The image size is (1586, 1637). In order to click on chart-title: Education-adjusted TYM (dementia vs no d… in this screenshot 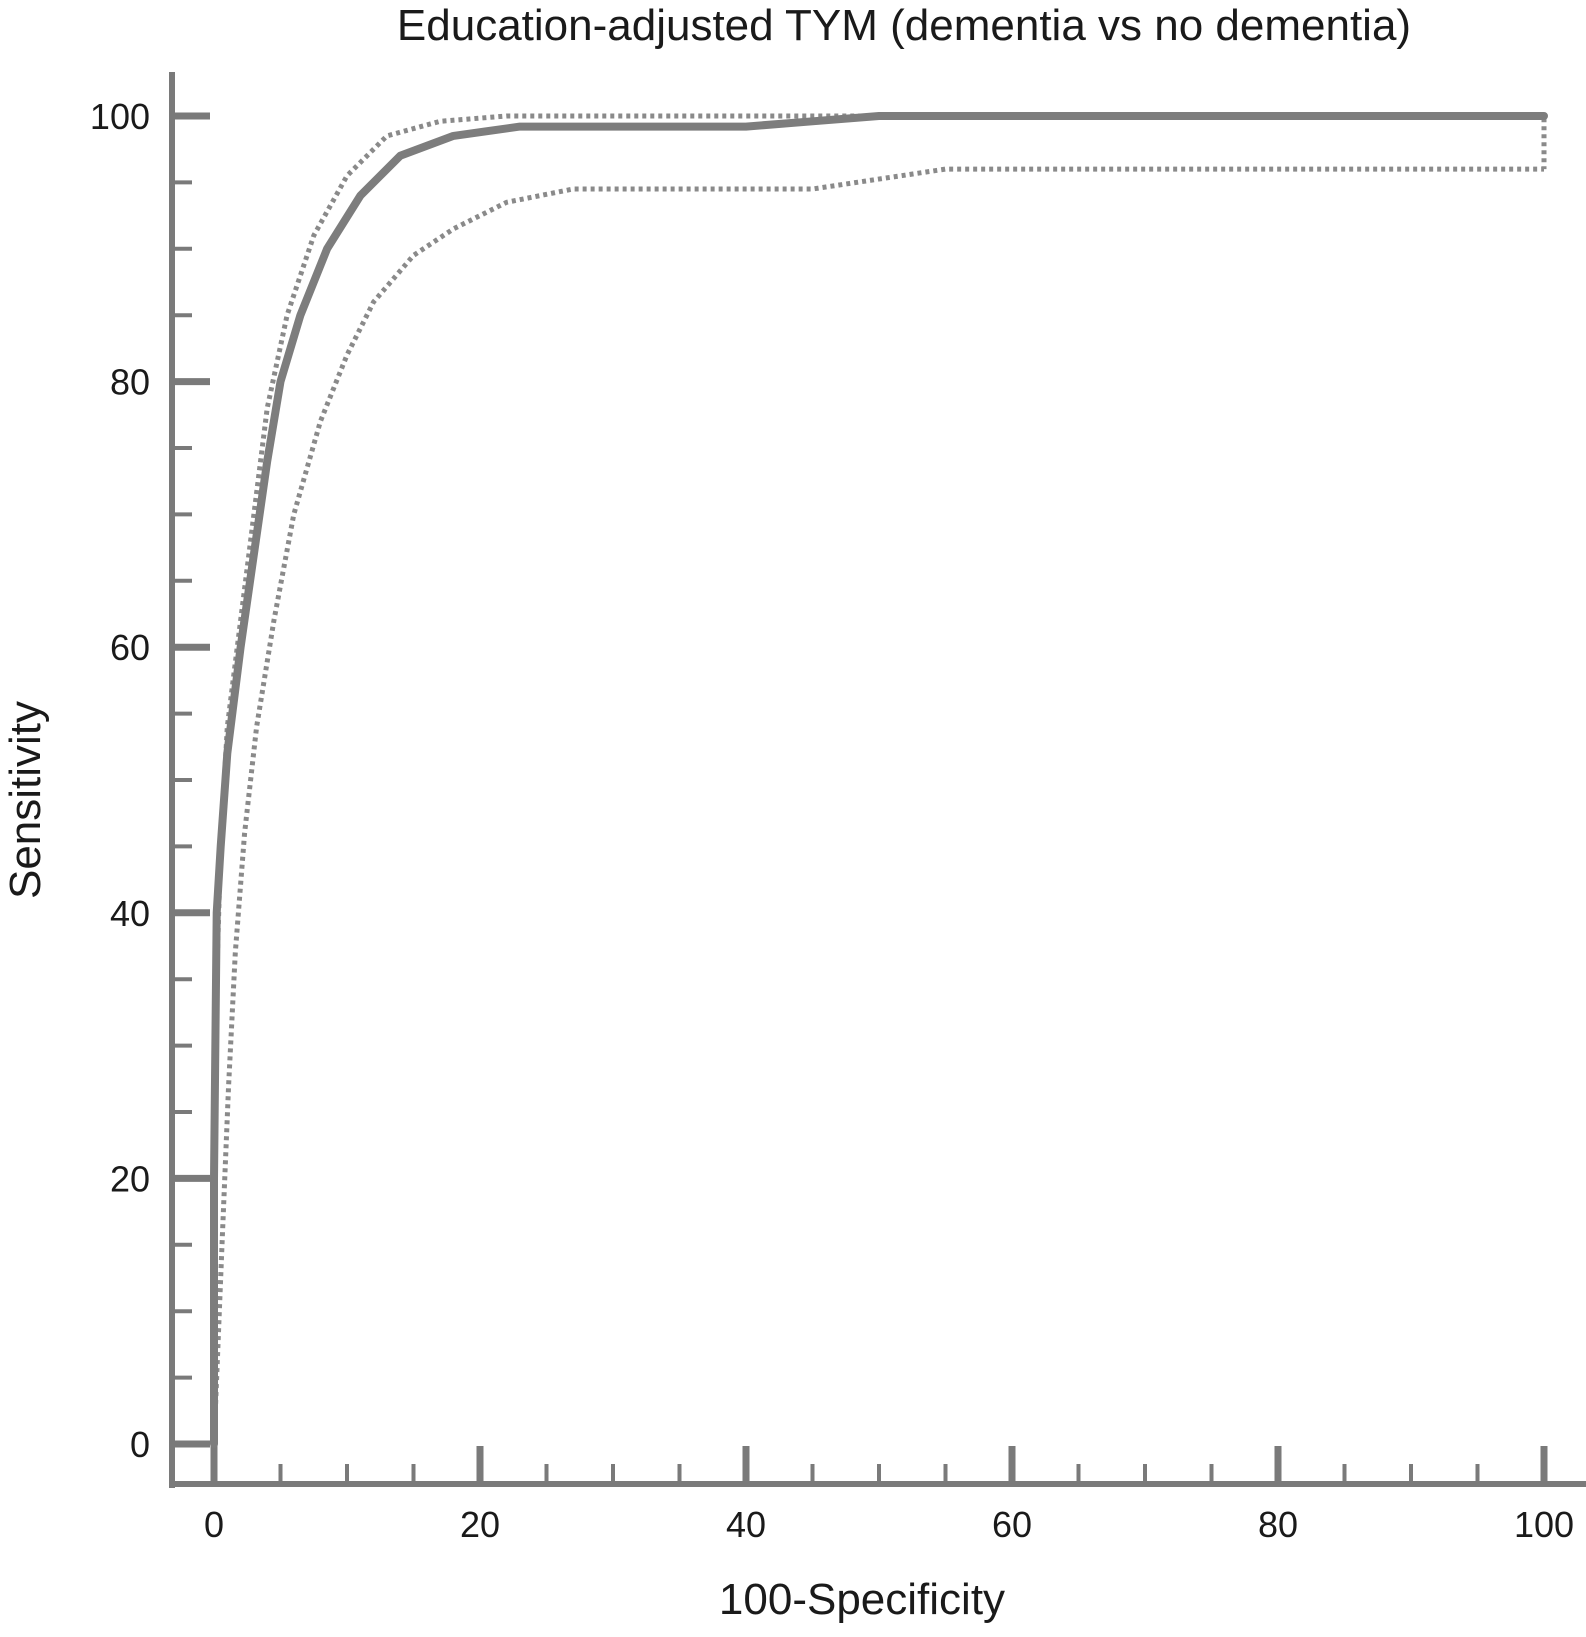, I will do `click(904, 25)`.